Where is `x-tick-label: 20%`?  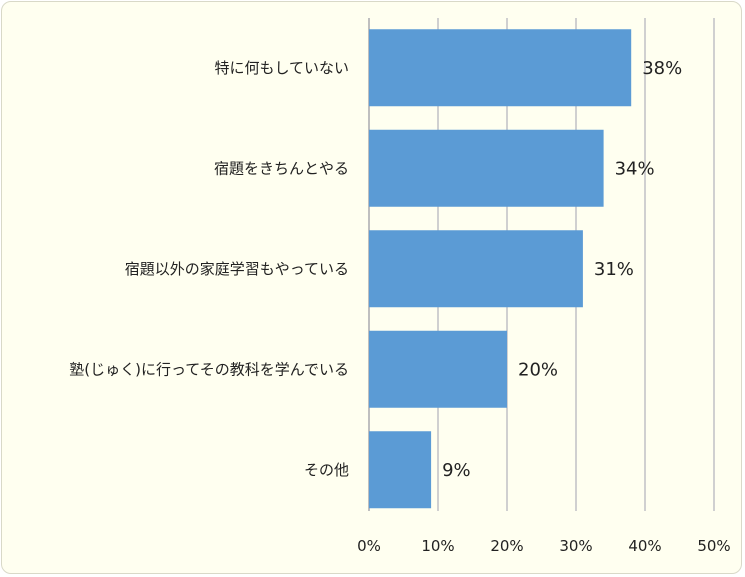
x-tick-label: 20% is located at coordinates (506, 546).